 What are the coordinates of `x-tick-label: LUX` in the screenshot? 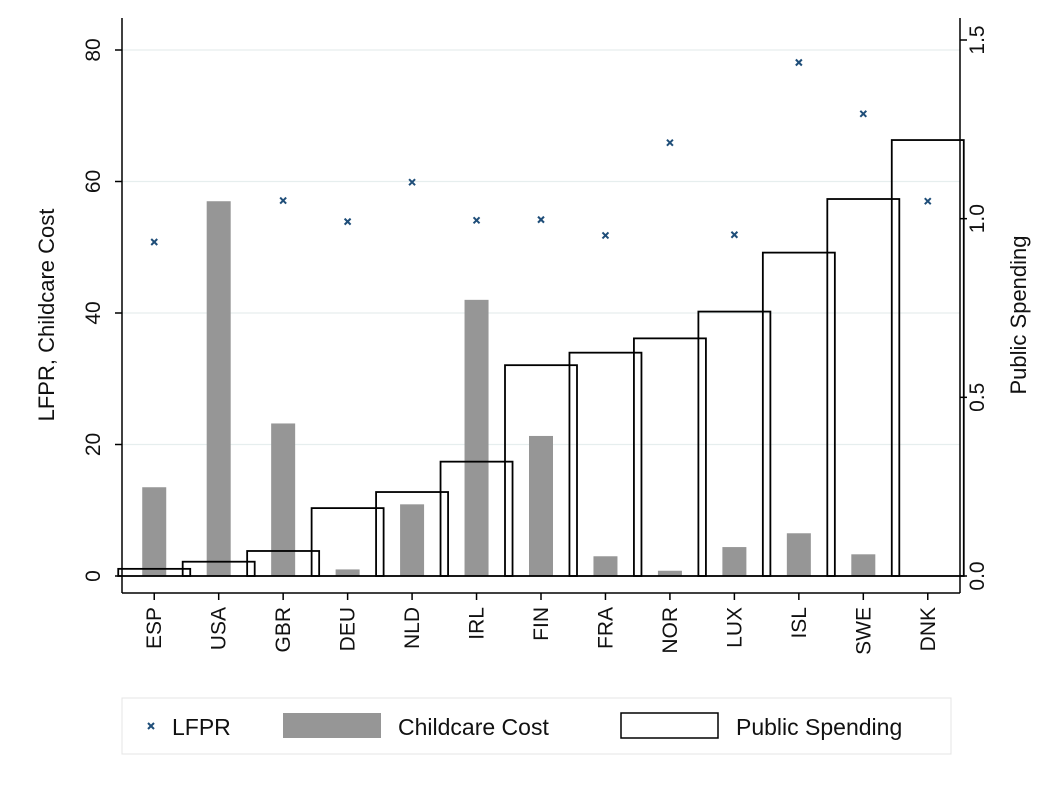 It's located at (734, 627).